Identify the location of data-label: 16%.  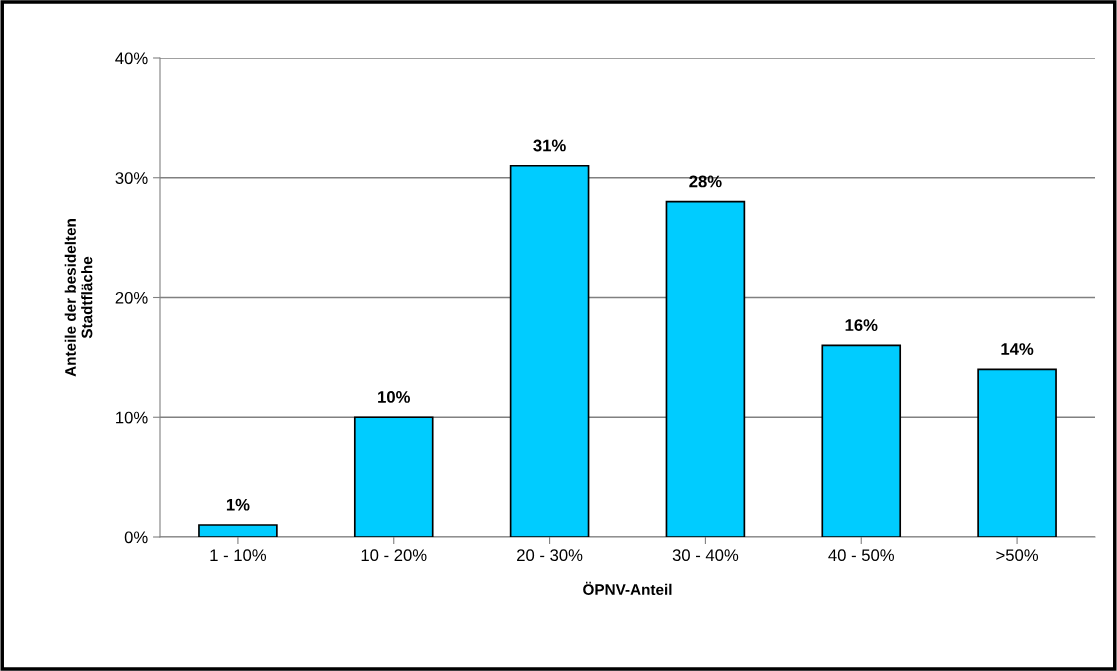
(861, 325).